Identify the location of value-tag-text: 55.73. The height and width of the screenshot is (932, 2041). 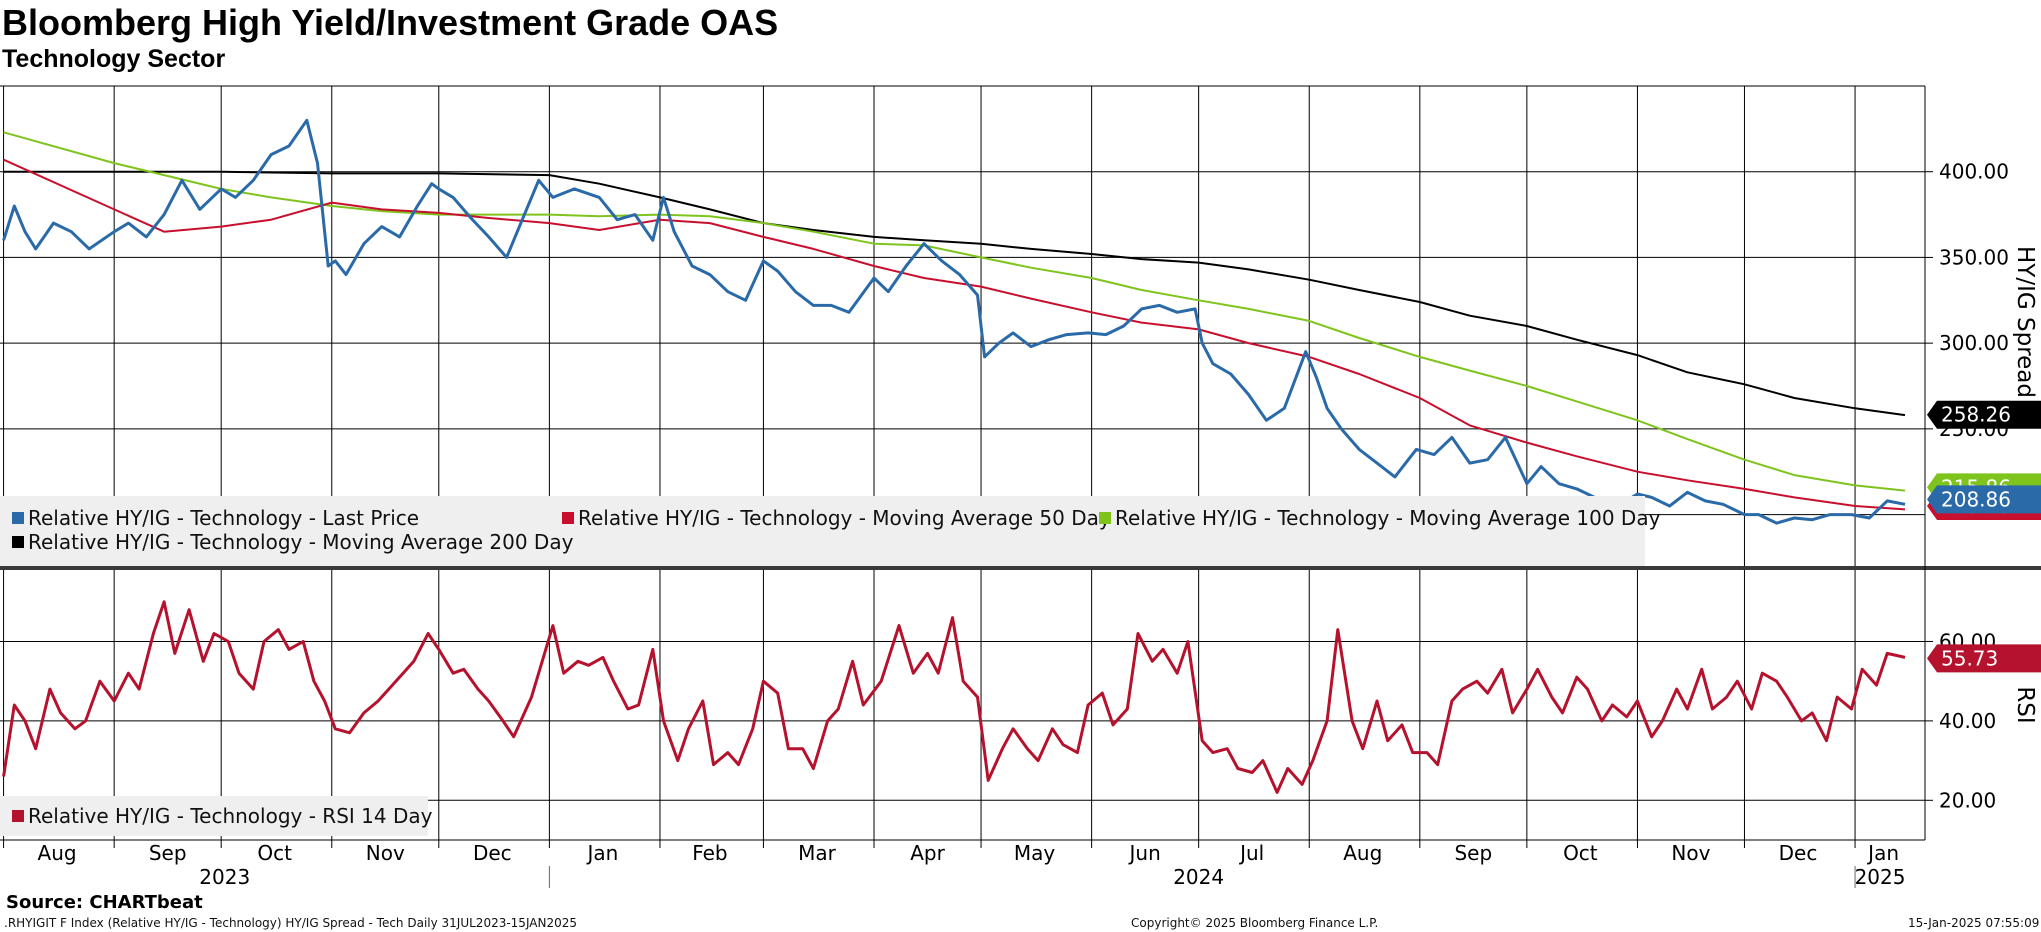
(1969, 658).